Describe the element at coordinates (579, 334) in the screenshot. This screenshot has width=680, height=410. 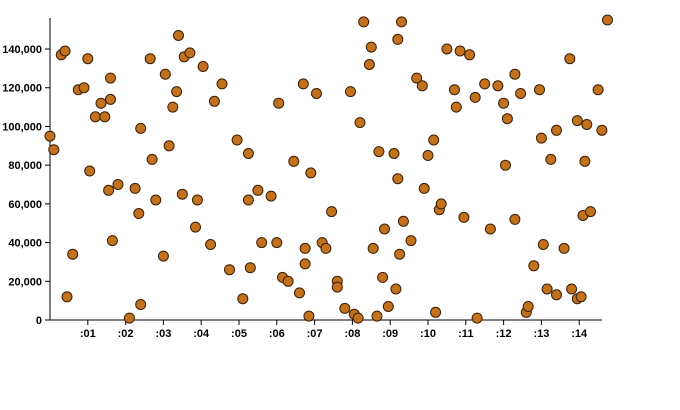
I see `x-tick-label: :14` at that location.